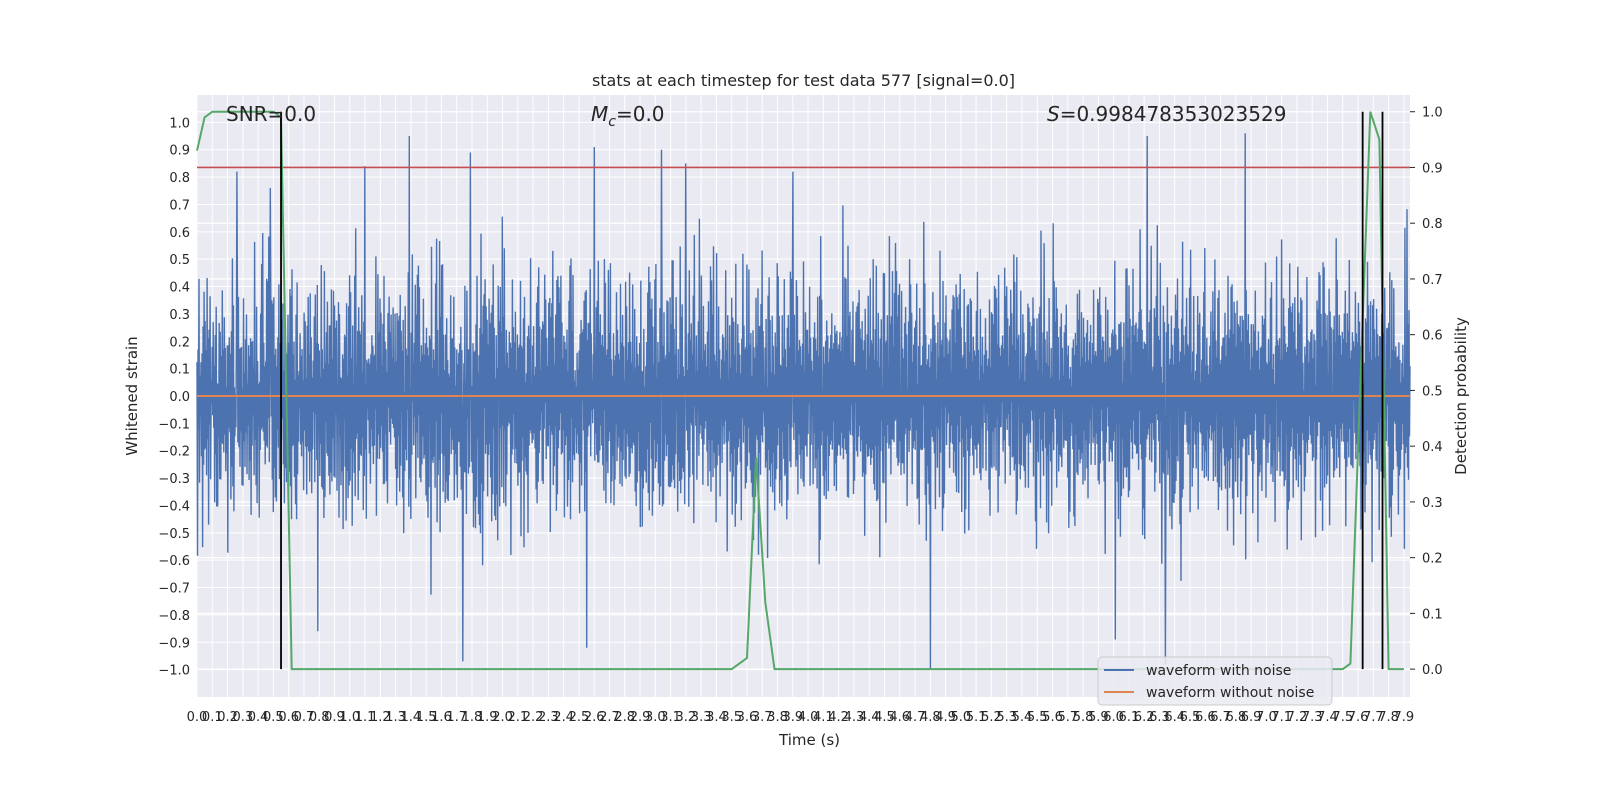 This screenshot has height=800, width=1600. Describe the element at coordinates (915, 717) in the screenshot. I see `x-tick-label: 4.7` at that location.